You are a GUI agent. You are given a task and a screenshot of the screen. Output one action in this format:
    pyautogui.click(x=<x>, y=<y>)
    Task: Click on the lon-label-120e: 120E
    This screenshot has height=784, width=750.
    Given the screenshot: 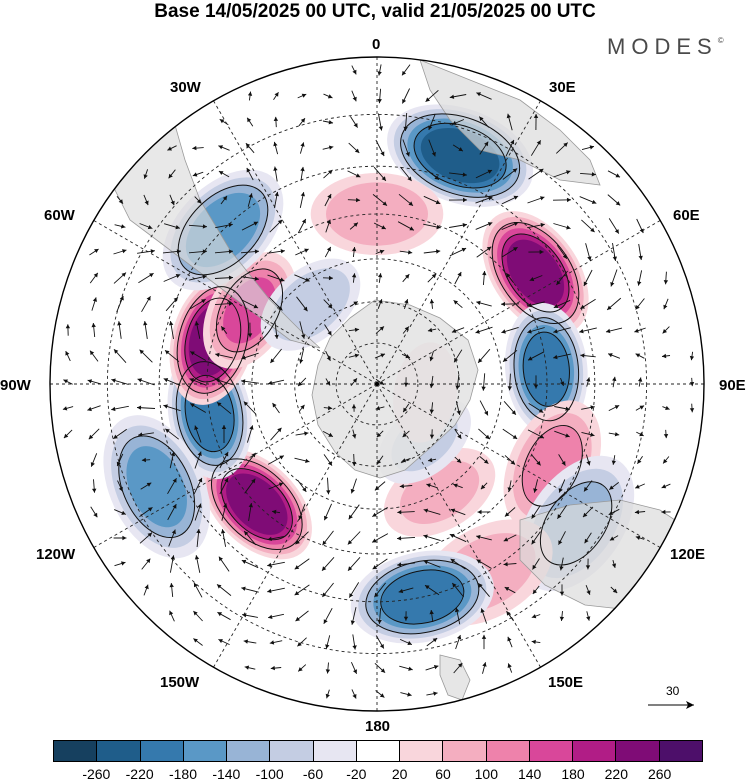 What is the action you would take?
    pyautogui.click(x=687, y=555)
    